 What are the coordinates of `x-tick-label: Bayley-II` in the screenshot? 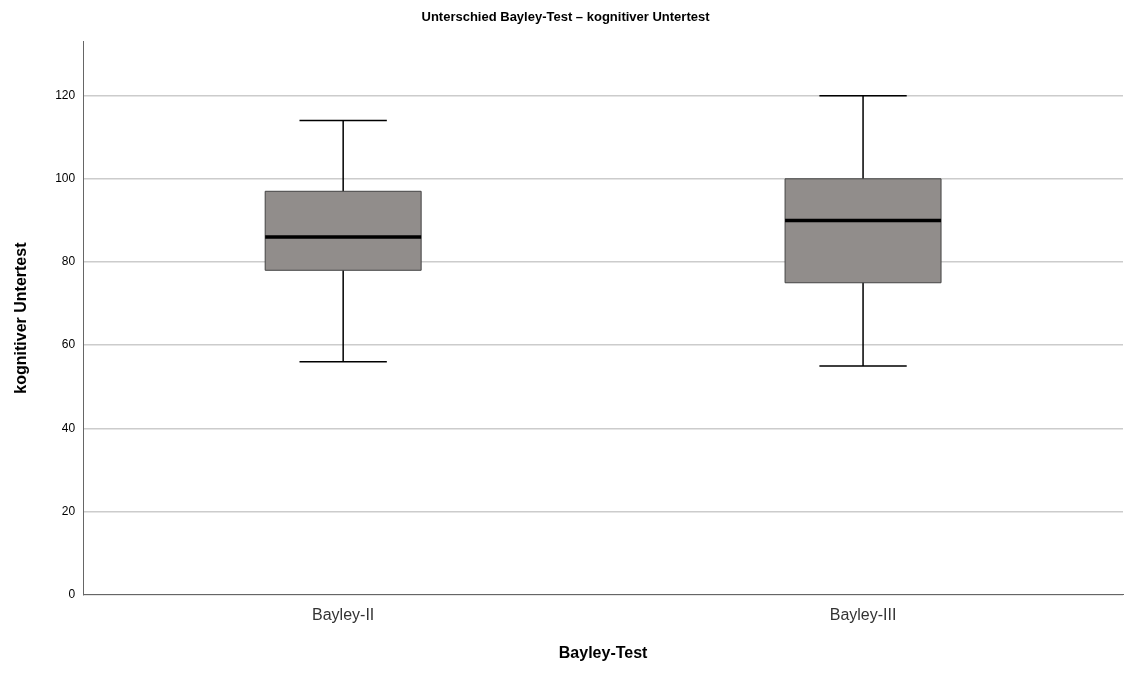 It's located at (343, 614).